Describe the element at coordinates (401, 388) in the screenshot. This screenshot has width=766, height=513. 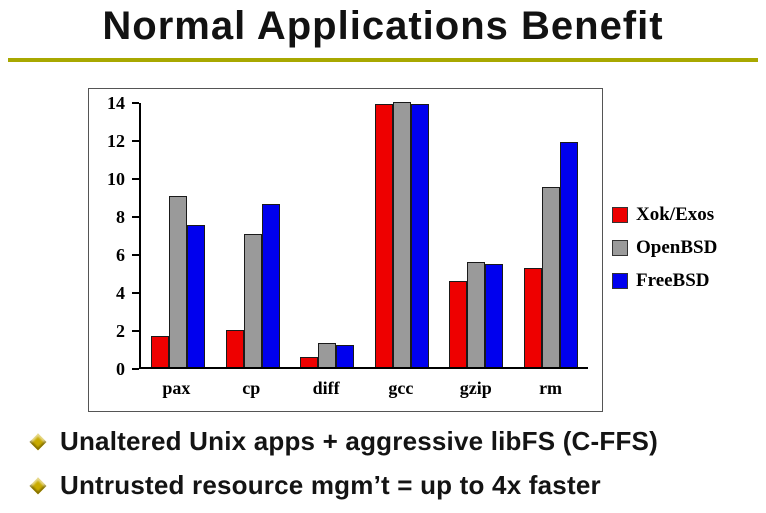
I see `x-label-gcc: gcc` at that location.